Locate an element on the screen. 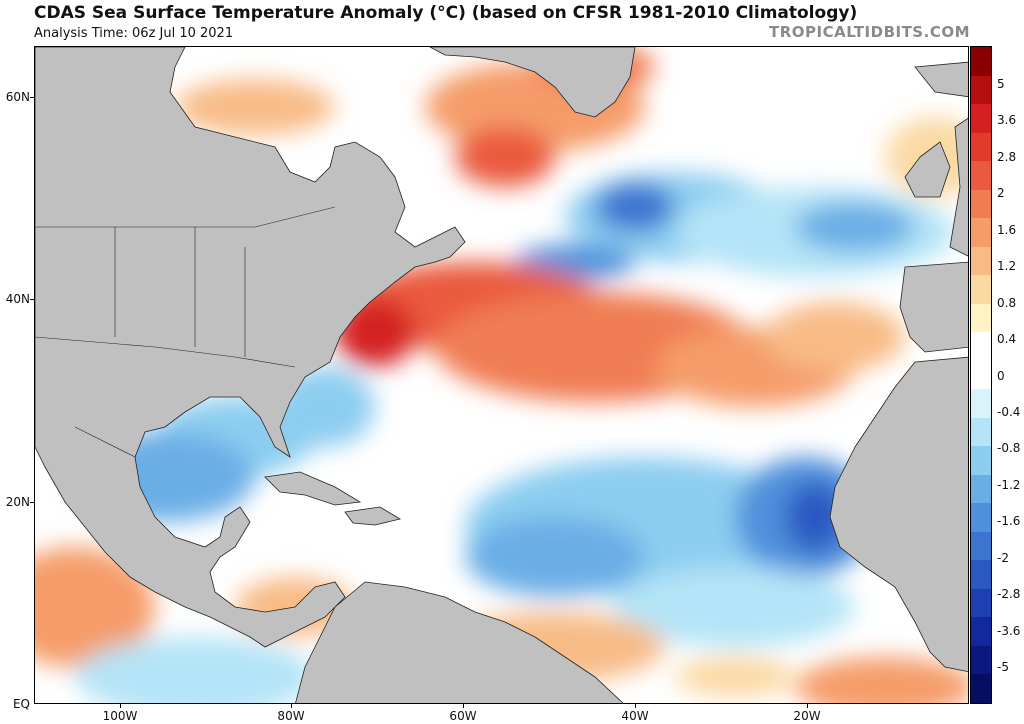 The width and height of the screenshot is (1024, 724). europe-land is located at coordinates (958, 187).